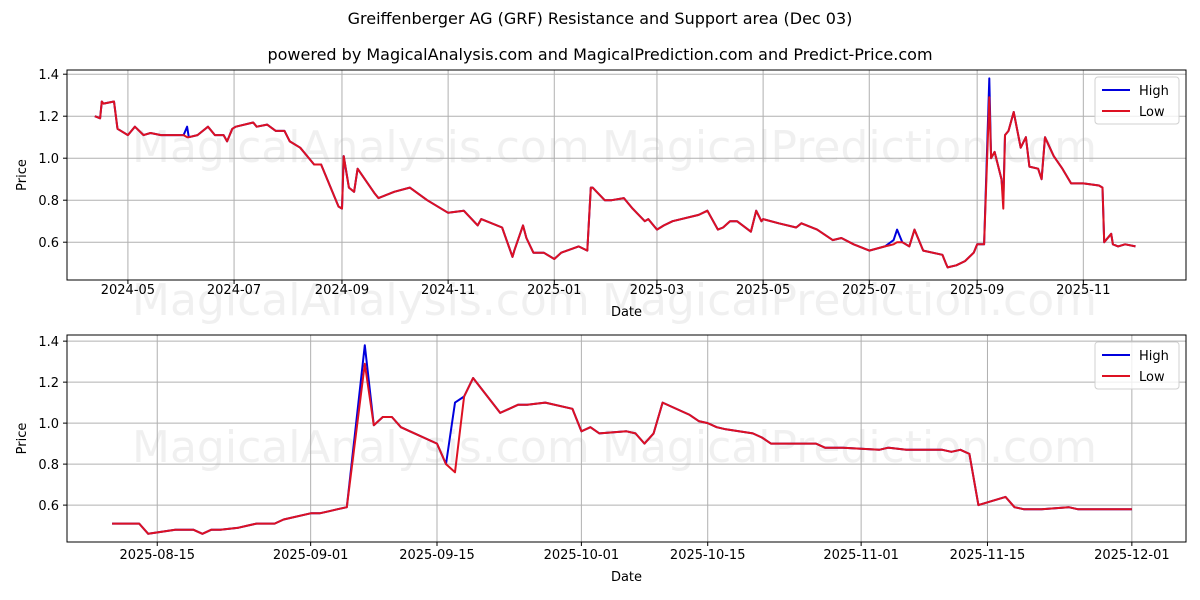 This screenshot has width=1200, height=600. Describe the element at coordinates (1132, 555) in the screenshot. I see `x-tick-label: 2025-12-01` at that location.